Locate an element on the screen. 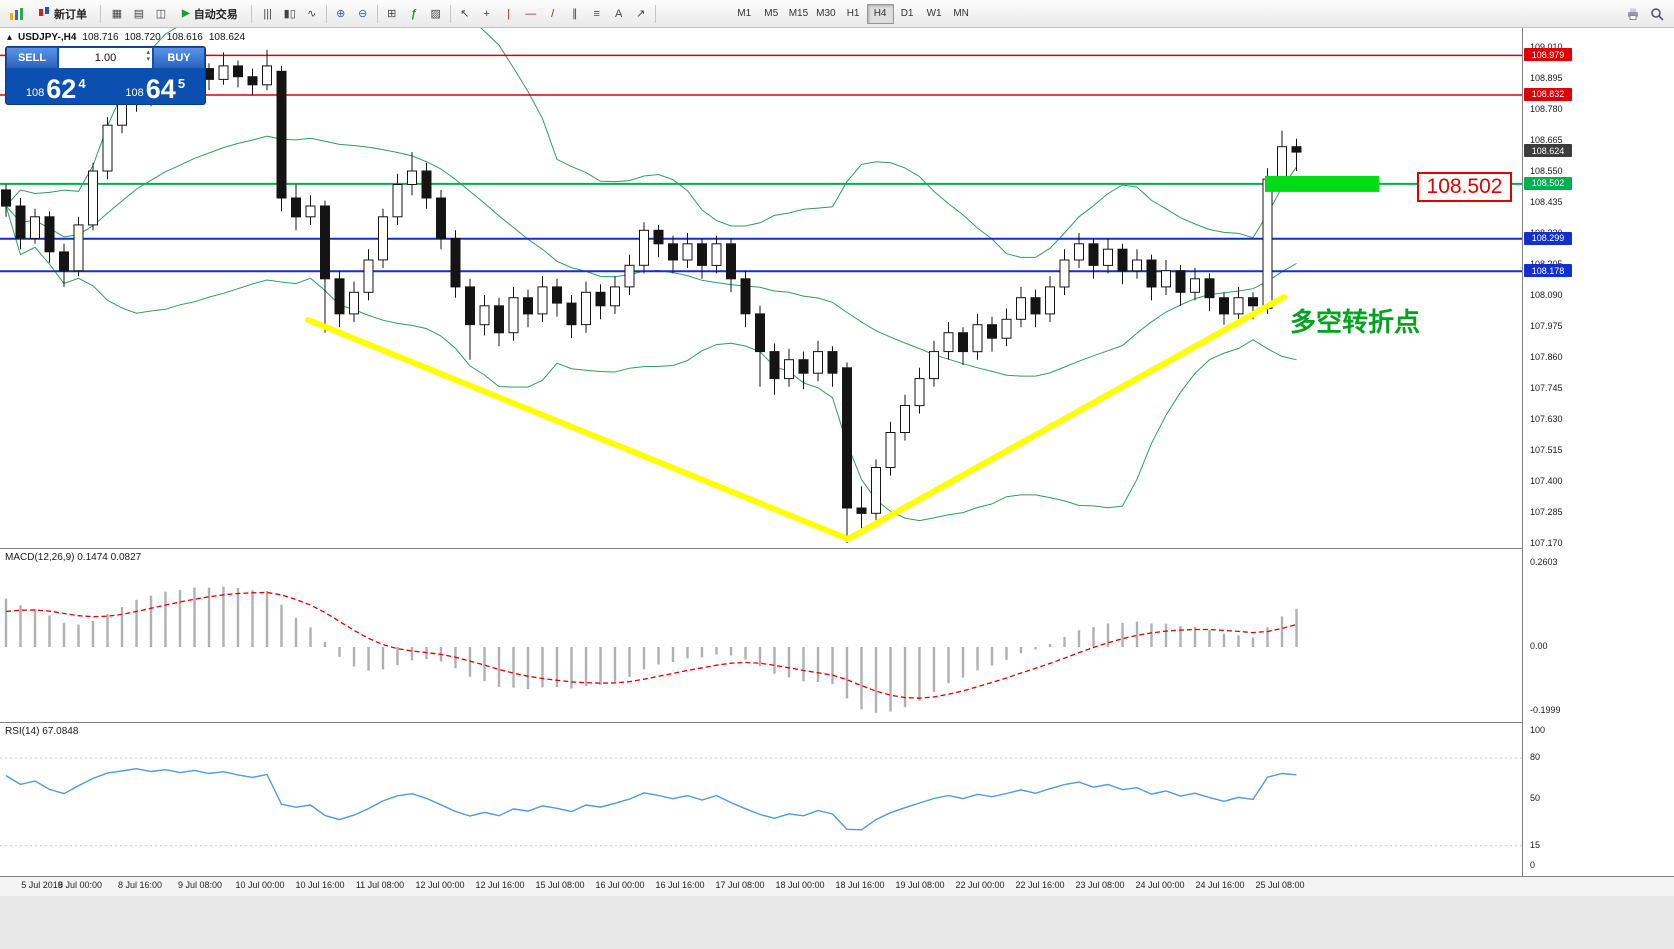  timeframe-mn-button: MN is located at coordinates (961, 13).